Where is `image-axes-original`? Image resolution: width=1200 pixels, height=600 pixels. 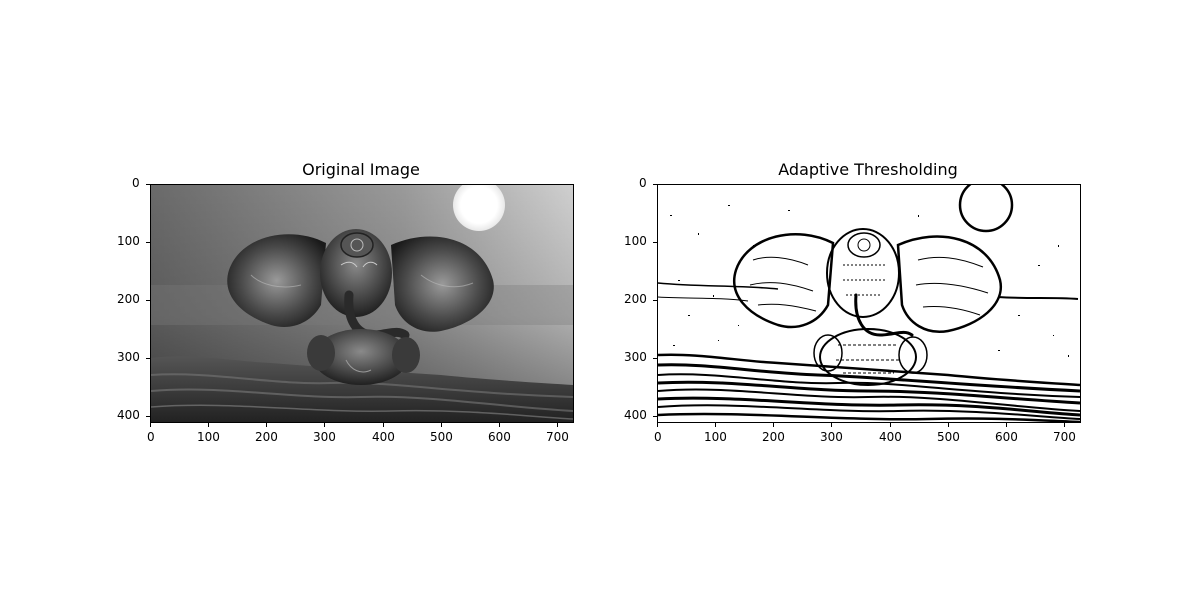
image-axes-original is located at coordinates (362, 303).